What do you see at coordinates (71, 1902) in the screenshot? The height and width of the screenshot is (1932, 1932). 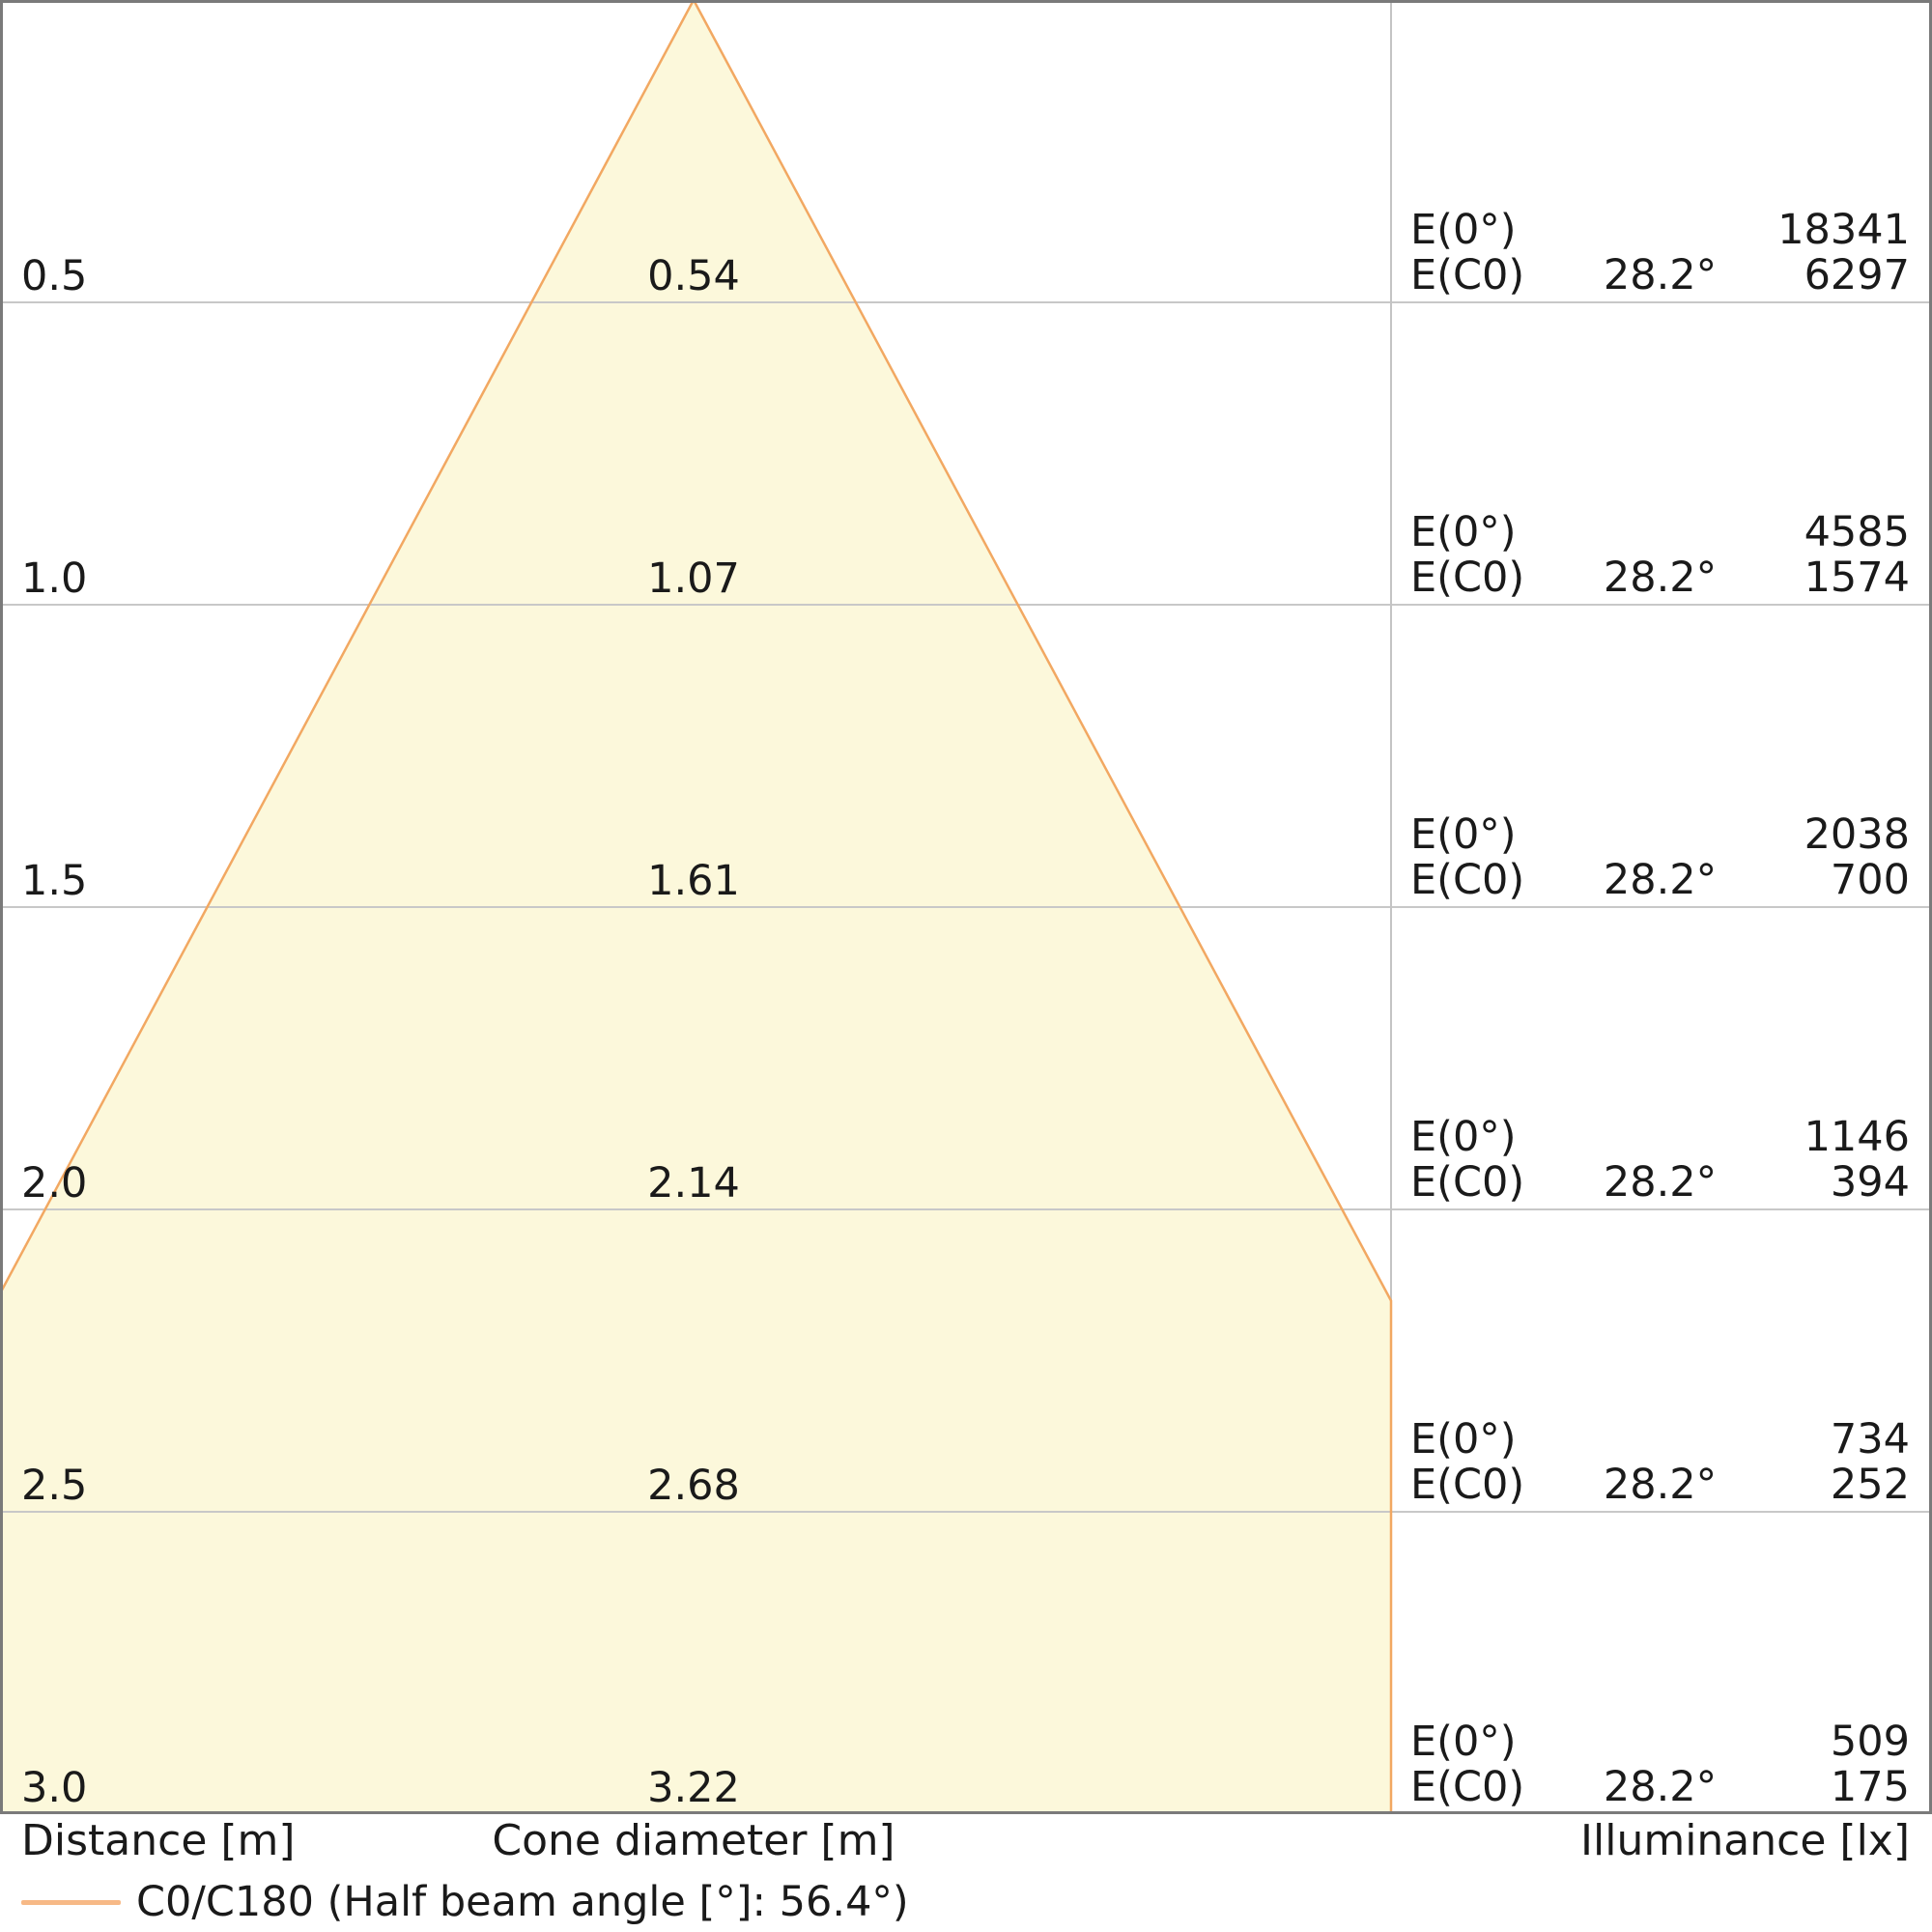 I see `legend-line-swatch` at bounding box center [71, 1902].